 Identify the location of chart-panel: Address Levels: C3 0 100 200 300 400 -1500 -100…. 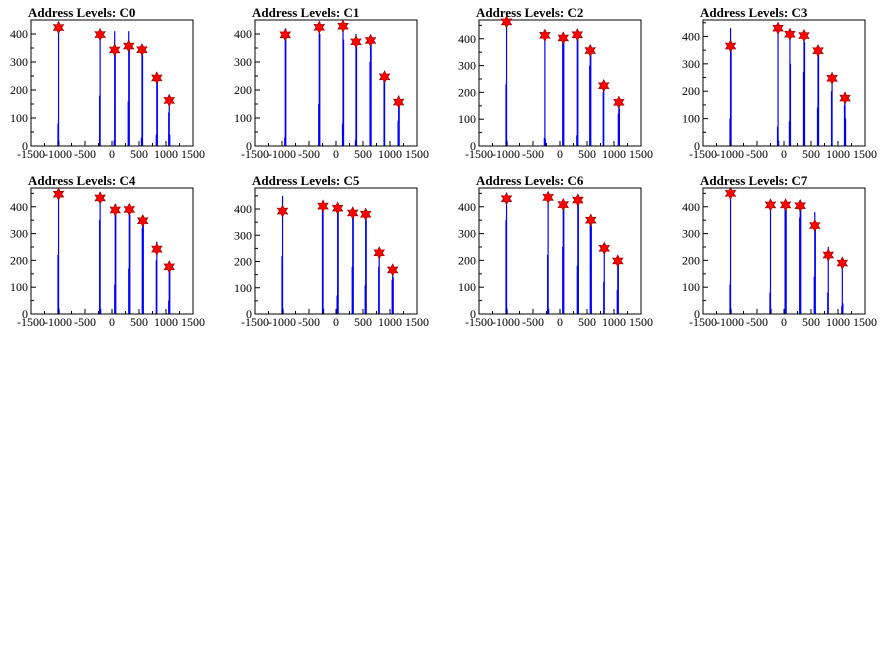
(779, 83).